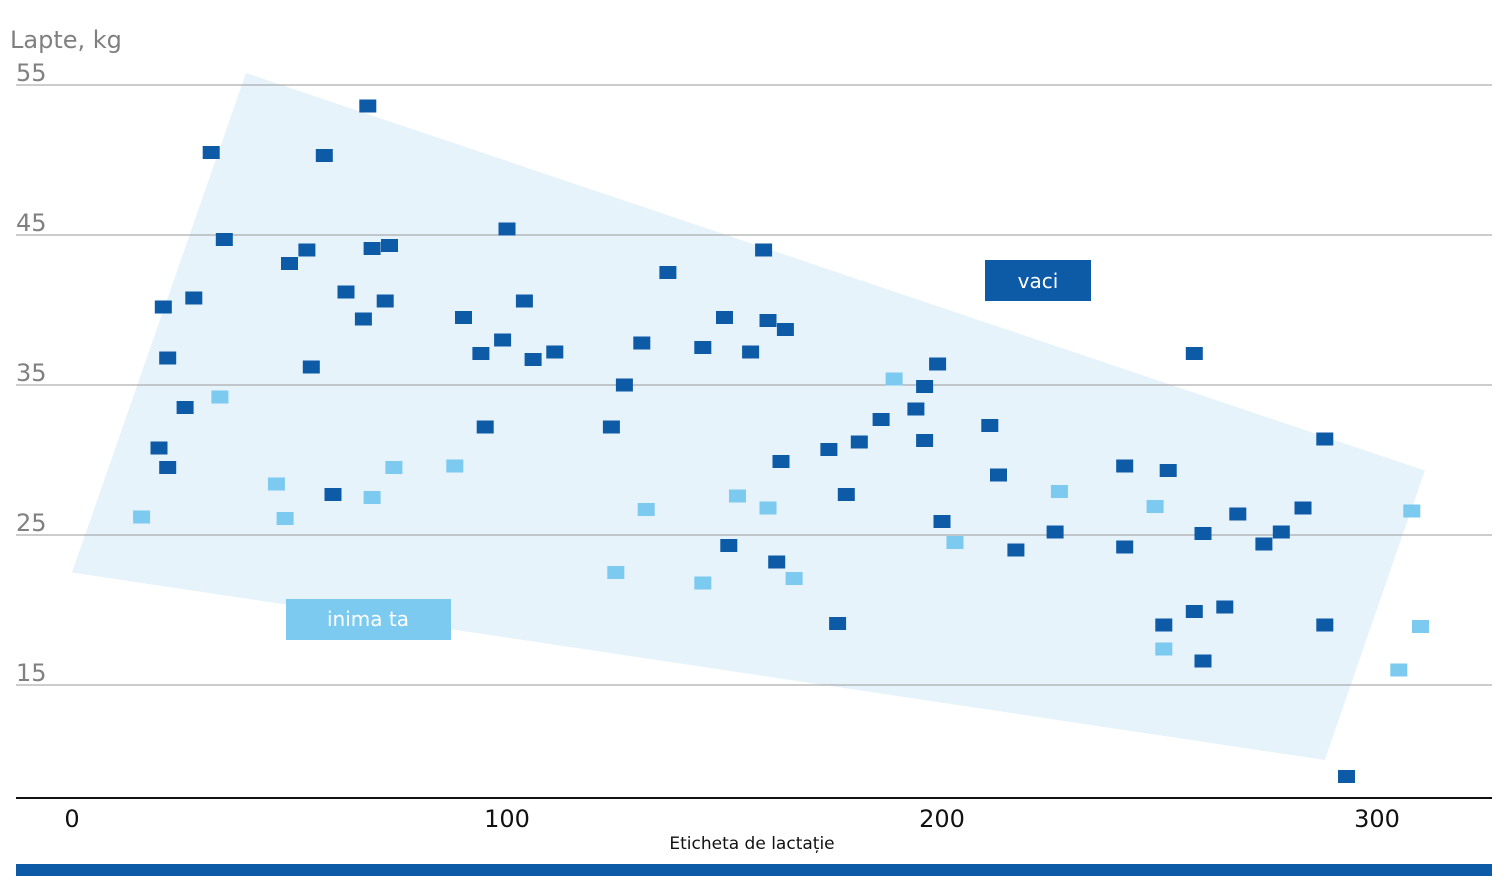 The height and width of the screenshot is (894, 1507). I want to click on y-tick-35: 35, so click(31, 373).